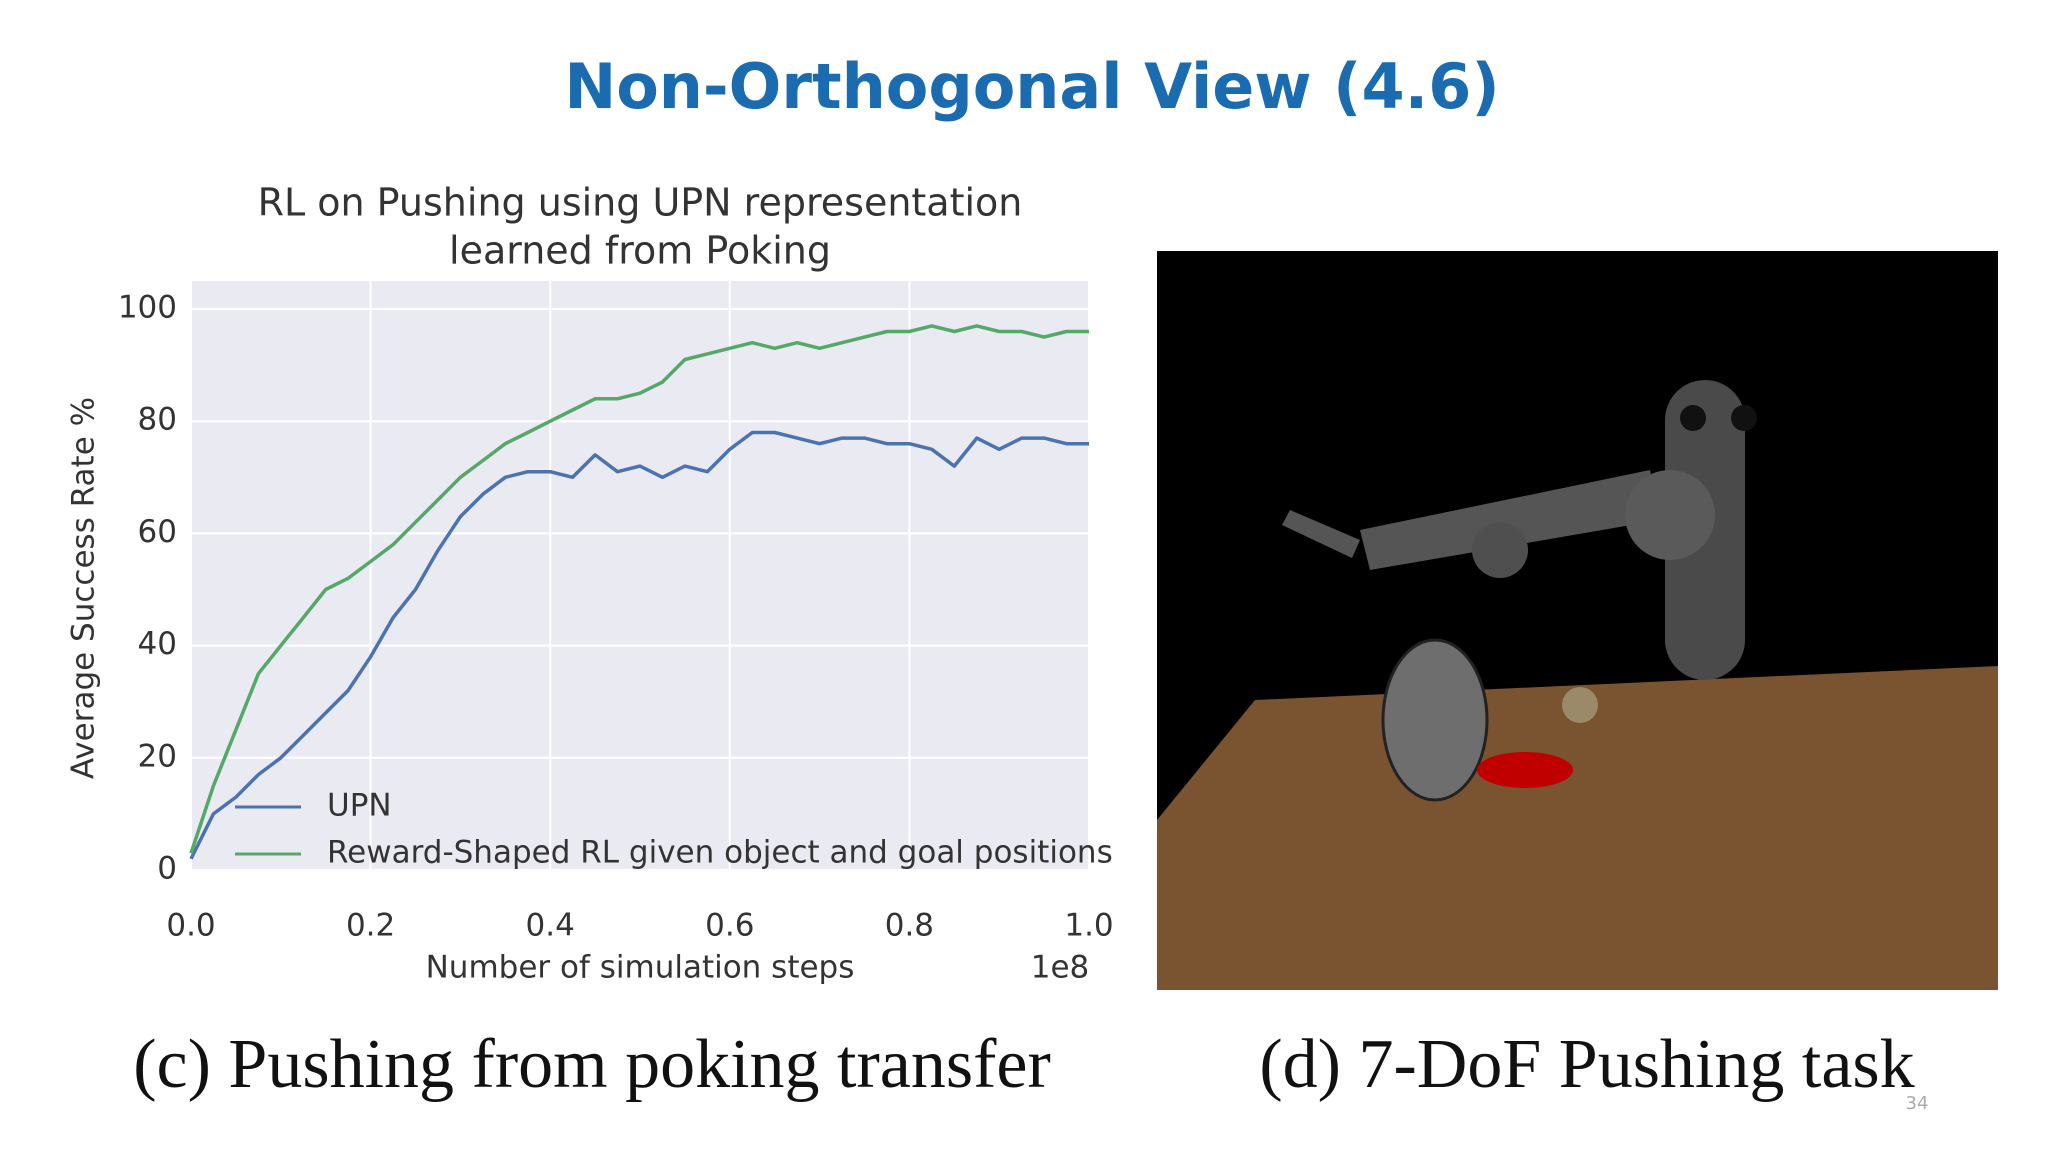  Describe the element at coordinates (1060, 968) in the screenshot. I see `x-offset-label: 1e8` at that location.